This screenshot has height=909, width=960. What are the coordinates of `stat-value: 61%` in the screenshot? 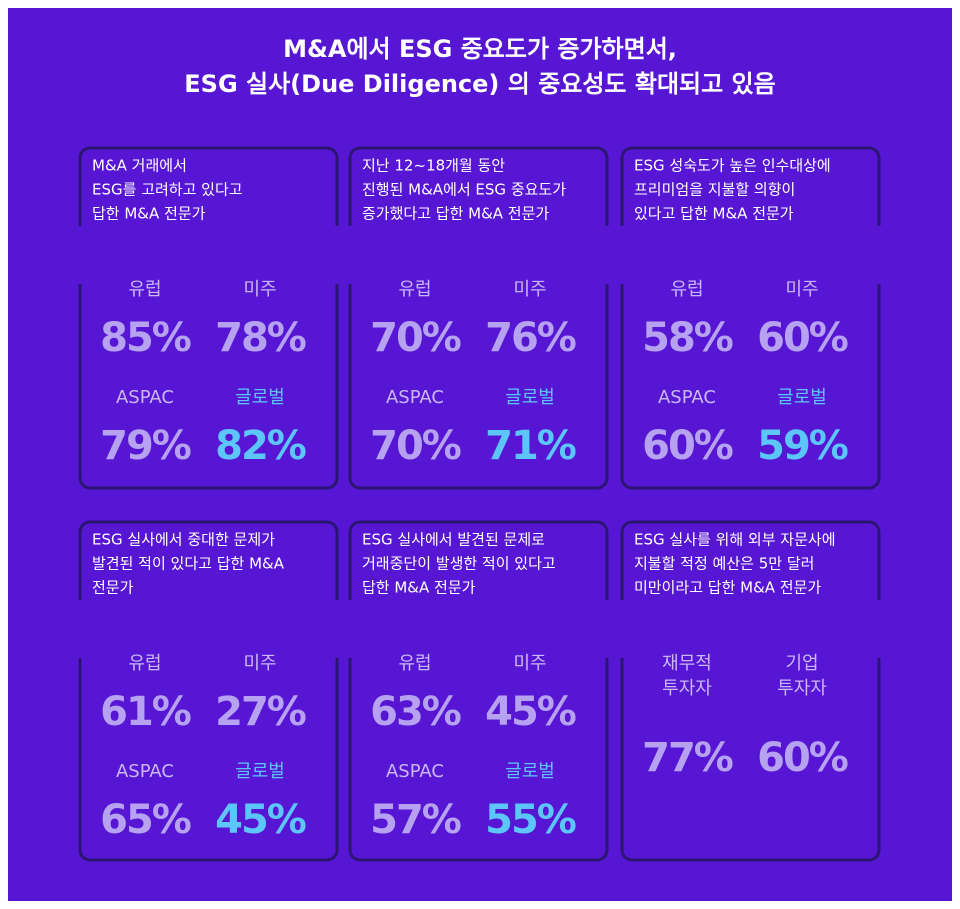 It's located at (145, 712).